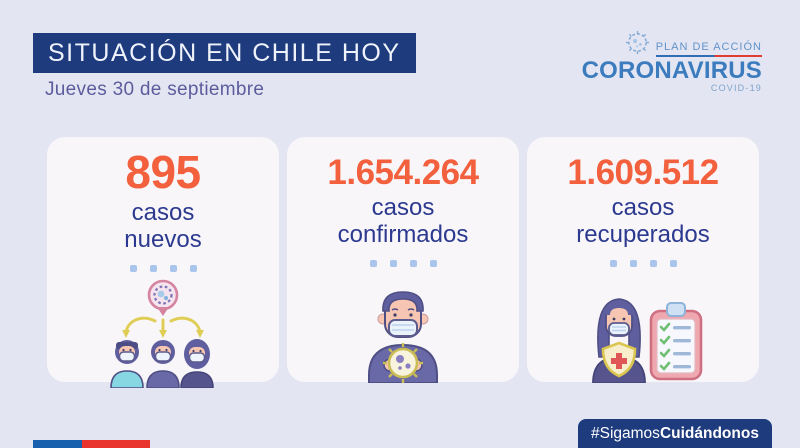 Image resolution: width=800 pixels, height=448 pixels. I want to click on new-cases-value: 895, so click(163, 172).